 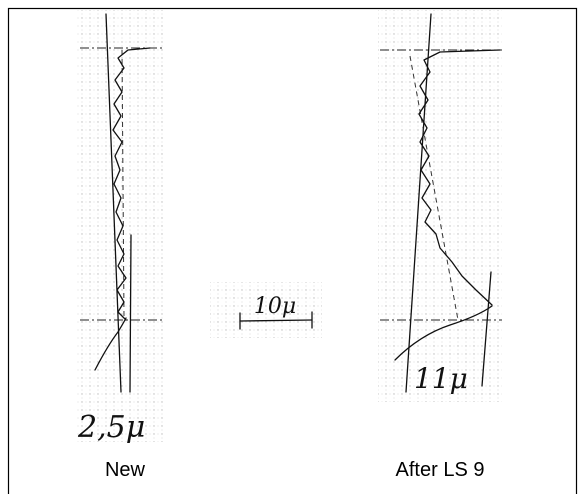 I want to click on panel-caption: After LS 9, so click(x=440, y=470).